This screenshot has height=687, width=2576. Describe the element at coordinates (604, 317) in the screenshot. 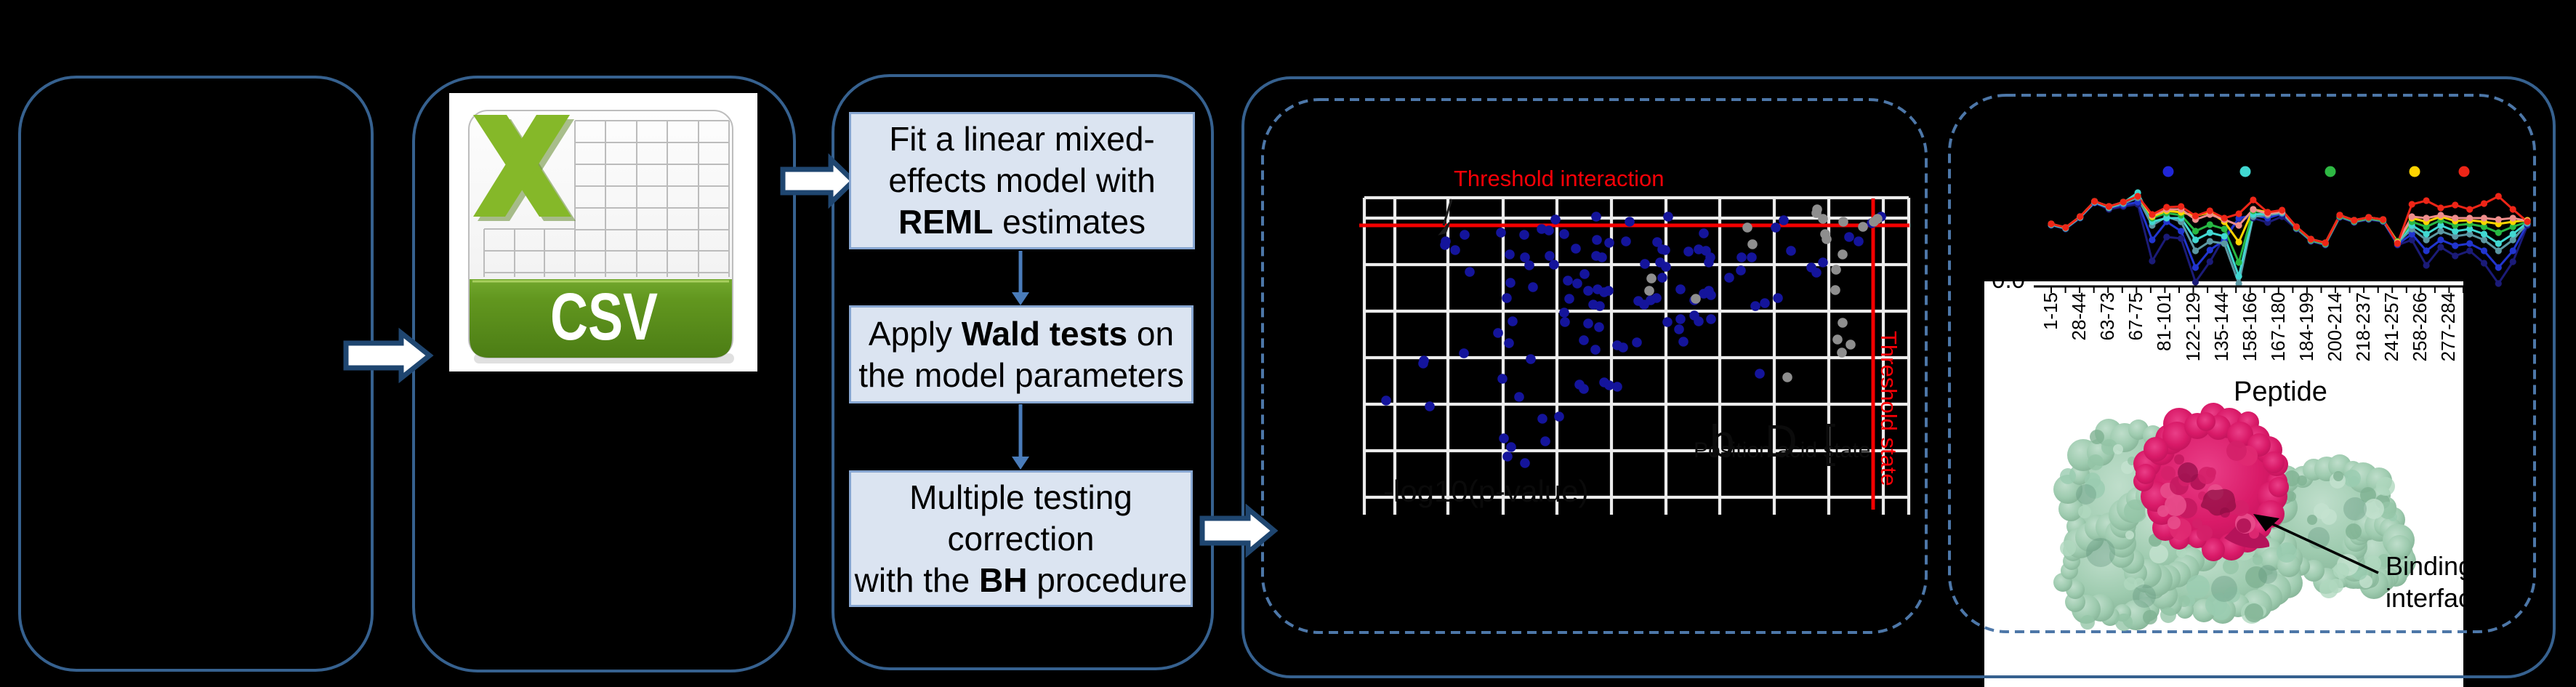

I see `svg-text: CSV` at that location.